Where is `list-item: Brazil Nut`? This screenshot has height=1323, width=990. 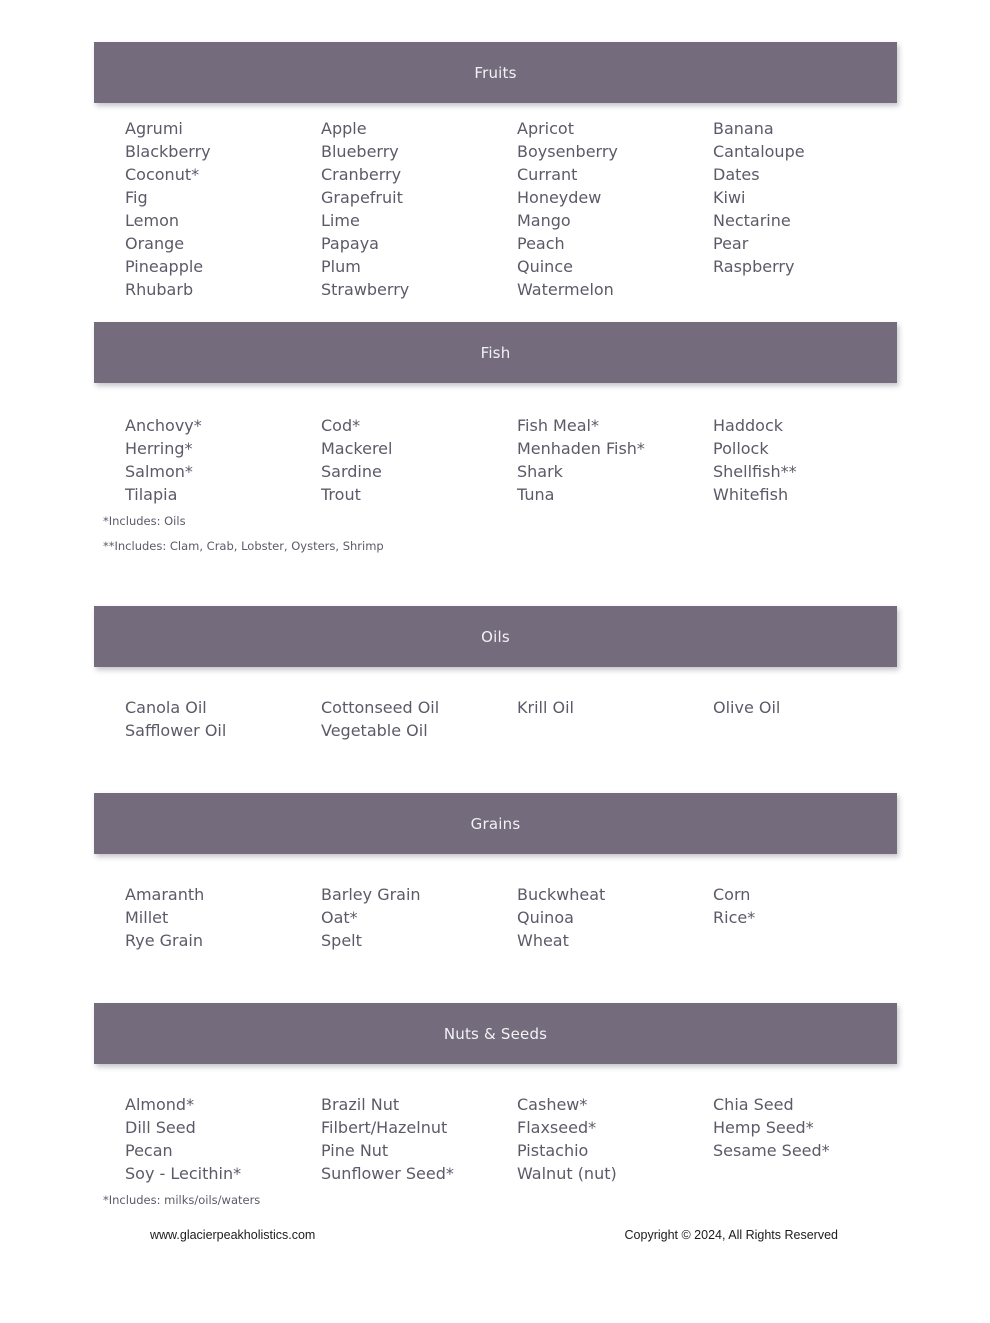 list-item: Brazil Nut is located at coordinates (360, 1104).